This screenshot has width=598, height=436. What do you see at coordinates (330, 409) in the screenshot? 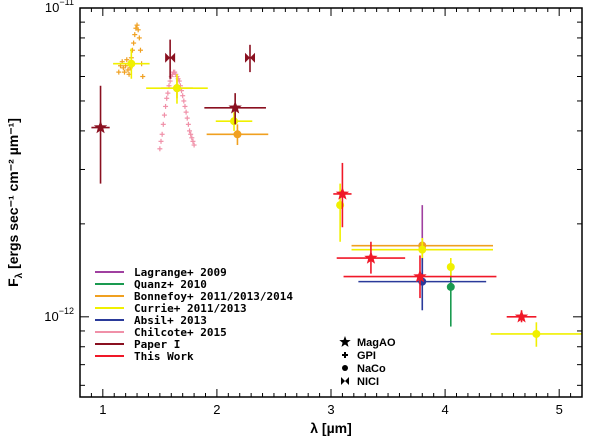
I see `x-tick-label: 3` at bounding box center [330, 409].